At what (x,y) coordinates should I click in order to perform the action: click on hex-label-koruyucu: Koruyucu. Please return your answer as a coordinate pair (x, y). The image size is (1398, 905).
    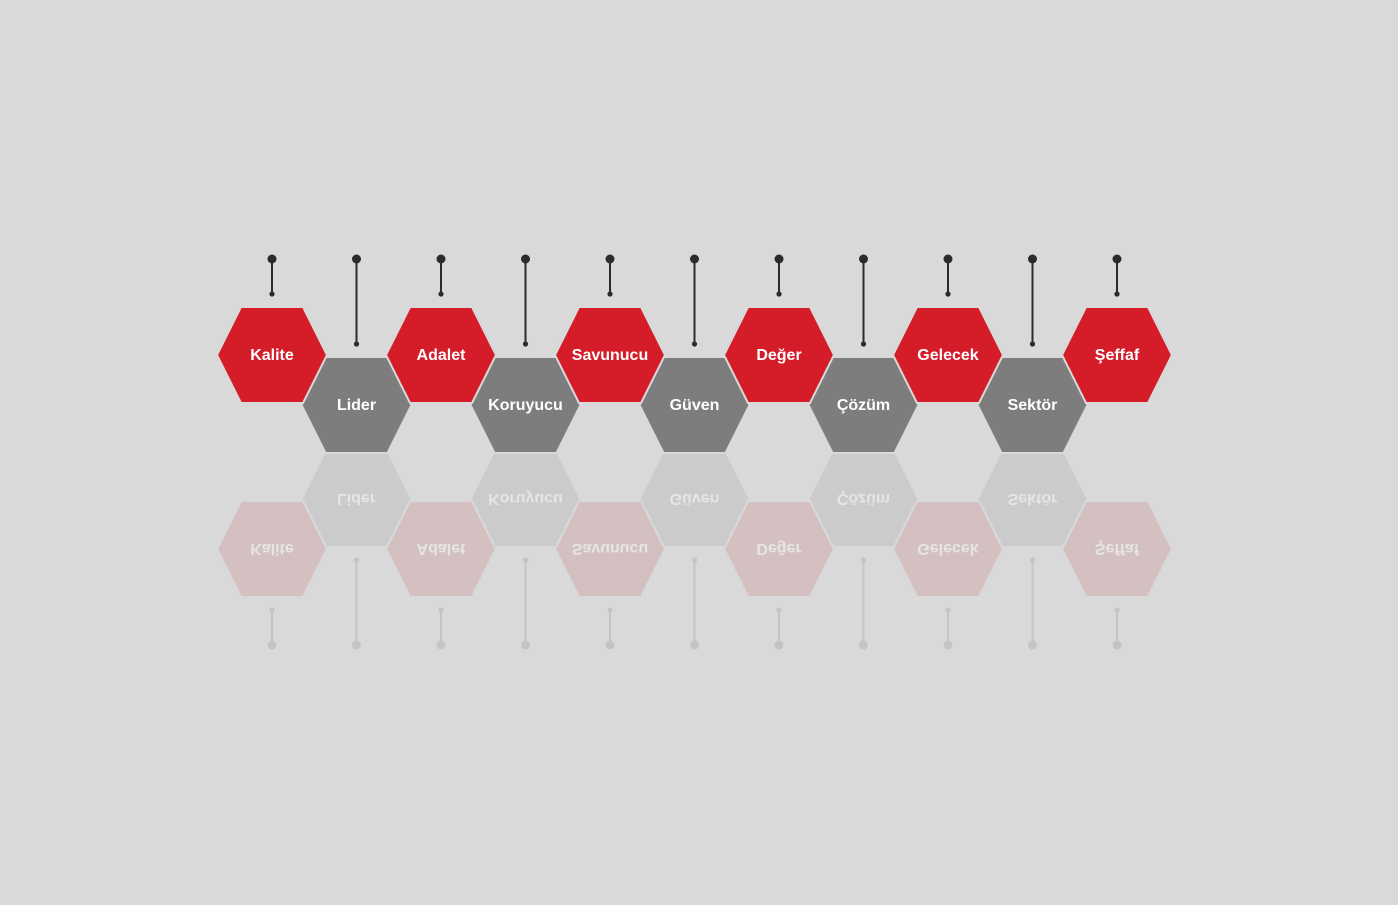
    Looking at the image, I should click on (525, 405).